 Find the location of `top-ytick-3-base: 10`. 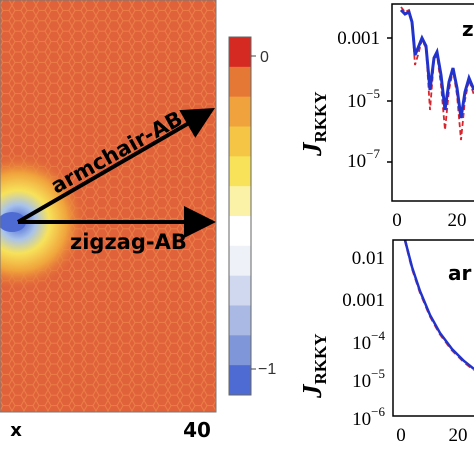

top-ytick-3-base: 10 is located at coordinates (356, 161).